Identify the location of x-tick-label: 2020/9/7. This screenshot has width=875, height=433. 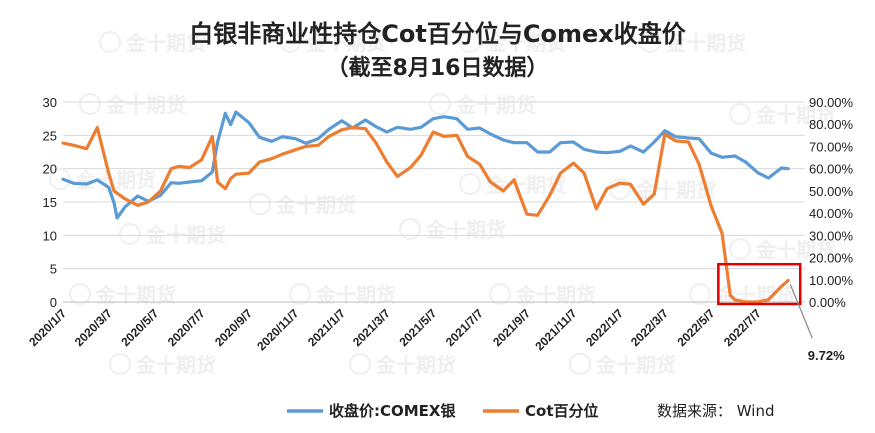
(233, 327).